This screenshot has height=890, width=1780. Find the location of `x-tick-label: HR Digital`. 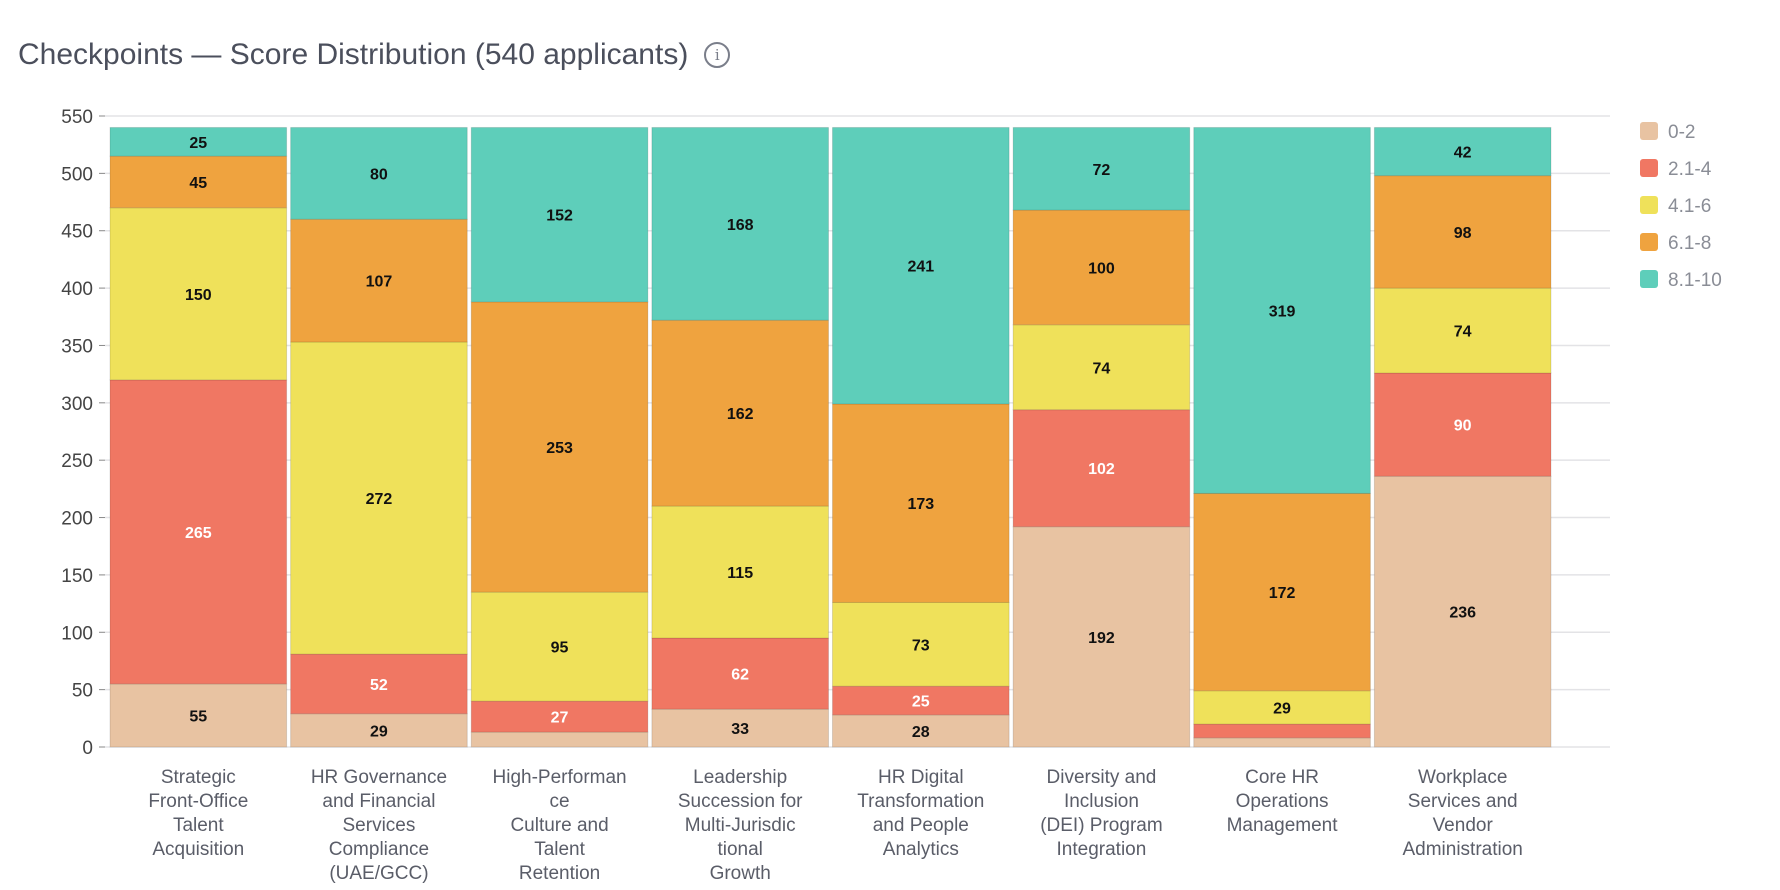

x-tick-label: HR Digital is located at coordinates (921, 777).